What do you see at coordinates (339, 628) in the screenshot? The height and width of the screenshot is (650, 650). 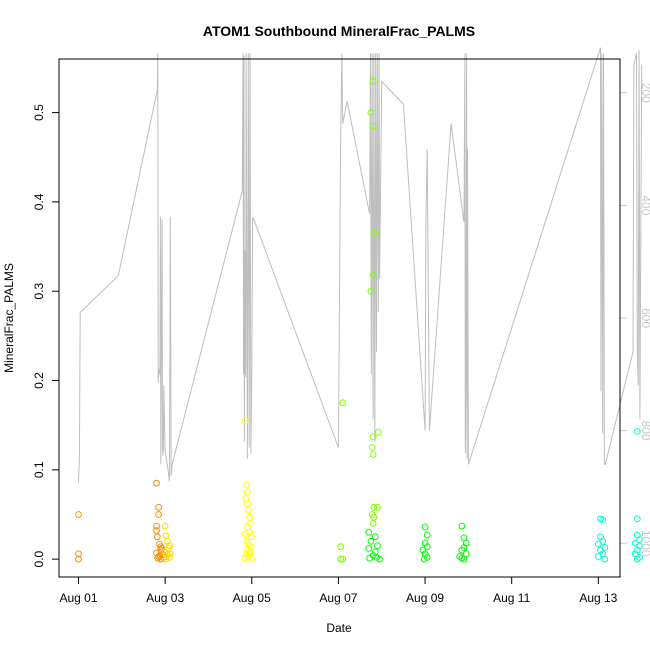 I see `x-axis-label: Date` at bounding box center [339, 628].